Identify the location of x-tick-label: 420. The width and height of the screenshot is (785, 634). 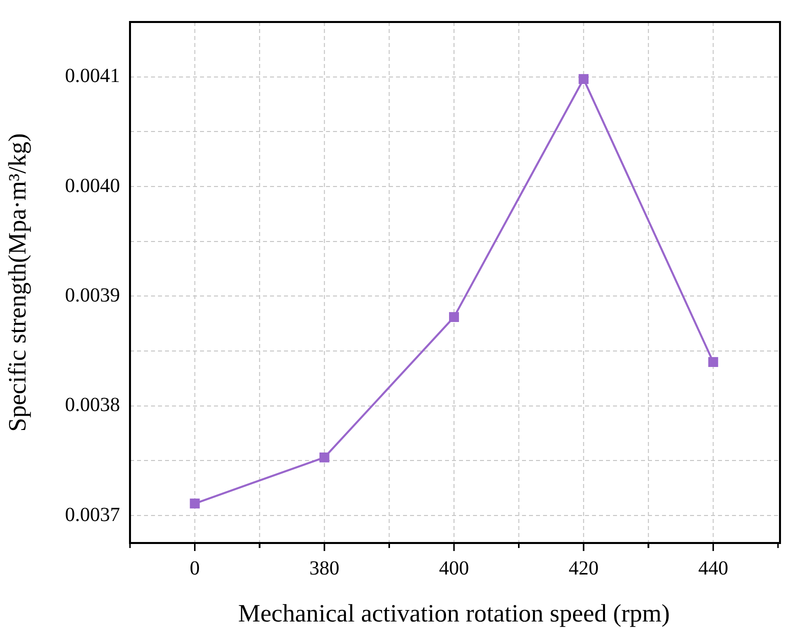
(583, 568).